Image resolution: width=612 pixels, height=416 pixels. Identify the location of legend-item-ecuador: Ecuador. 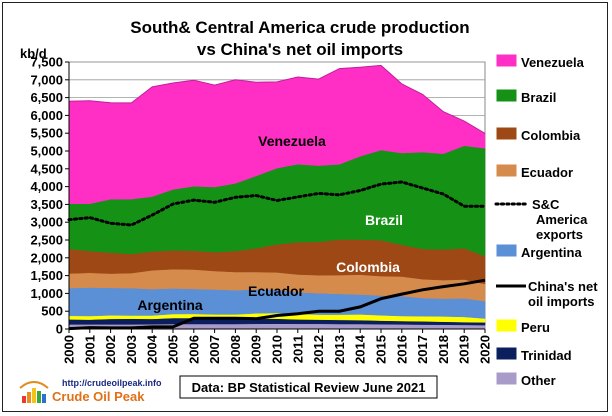
(534, 172).